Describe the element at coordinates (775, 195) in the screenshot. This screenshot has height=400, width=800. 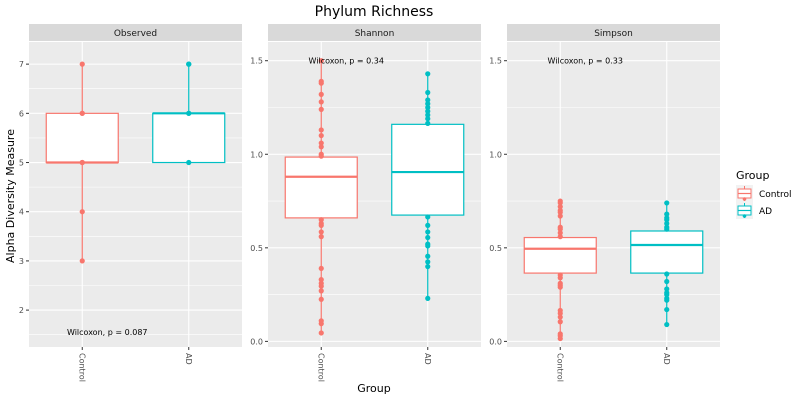
I see `legend-label: Control` at that location.